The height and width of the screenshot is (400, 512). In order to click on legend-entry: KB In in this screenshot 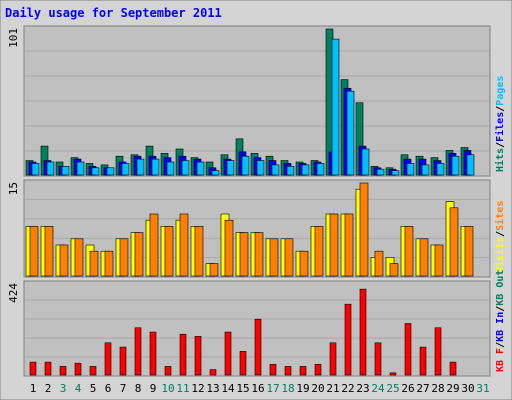, I will do `click(500, 327)`.